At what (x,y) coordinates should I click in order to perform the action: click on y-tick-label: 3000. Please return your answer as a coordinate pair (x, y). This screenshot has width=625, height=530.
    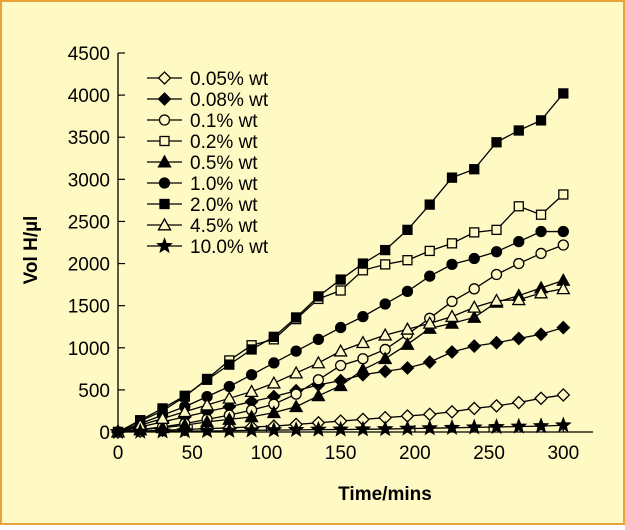
    Looking at the image, I should click on (89, 180).